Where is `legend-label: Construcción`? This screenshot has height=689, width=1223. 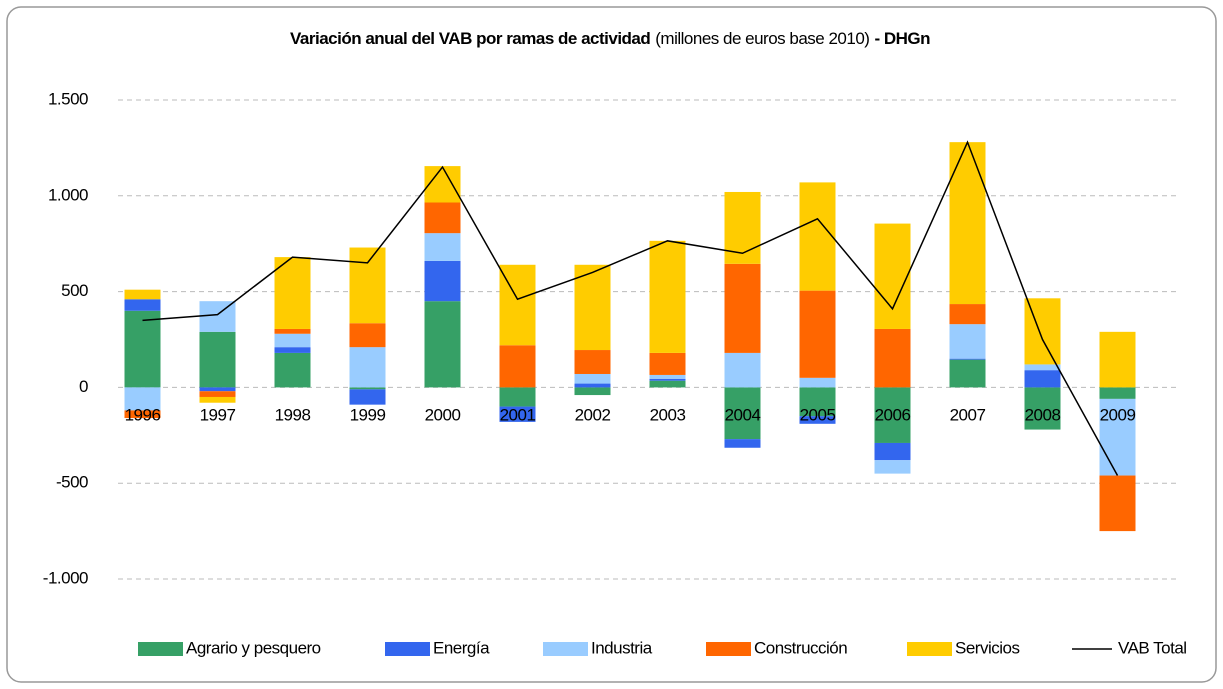
legend-label: Construcción is located at coordinates (800, 647).